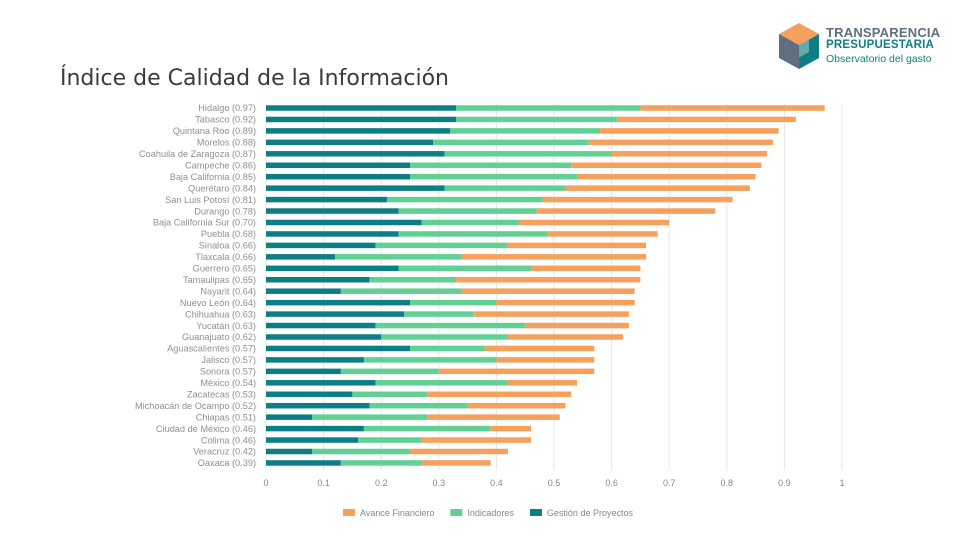  I want to click on category-label: Querétaro (0.84), so click(222, 188).